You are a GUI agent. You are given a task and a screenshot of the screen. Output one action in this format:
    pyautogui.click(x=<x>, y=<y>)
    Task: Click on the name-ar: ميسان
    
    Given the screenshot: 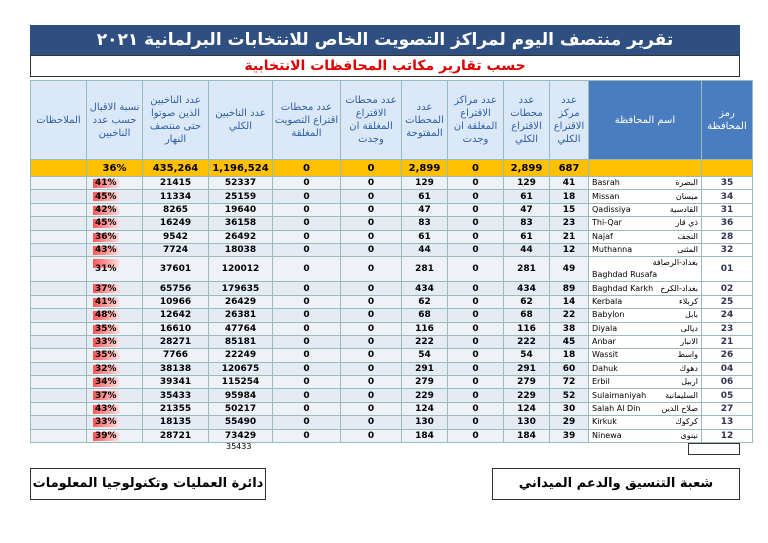 What is the action you would take?
    pyautogui.click(x=686, y=196)
    